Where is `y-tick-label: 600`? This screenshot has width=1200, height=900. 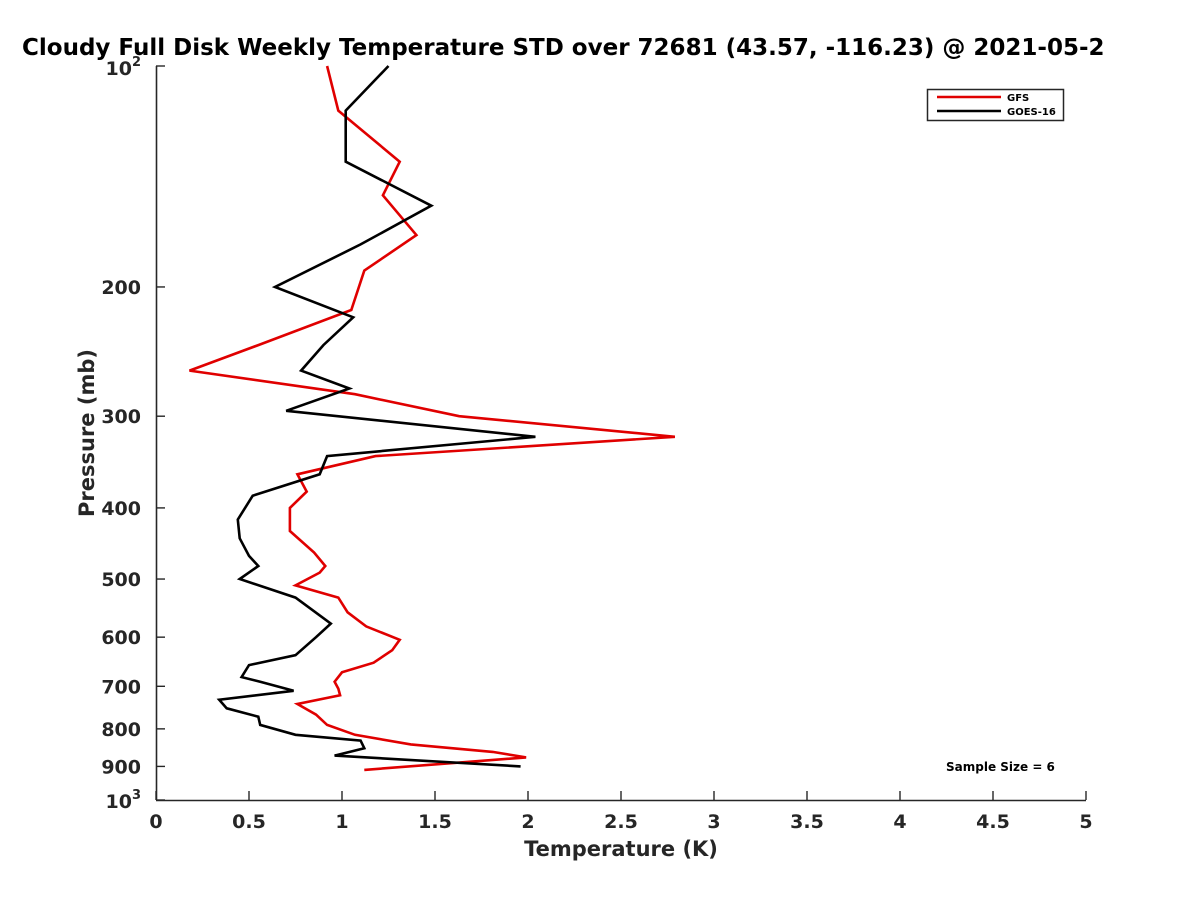 y-tick-label: 600 is located at coordinates (121, 638).